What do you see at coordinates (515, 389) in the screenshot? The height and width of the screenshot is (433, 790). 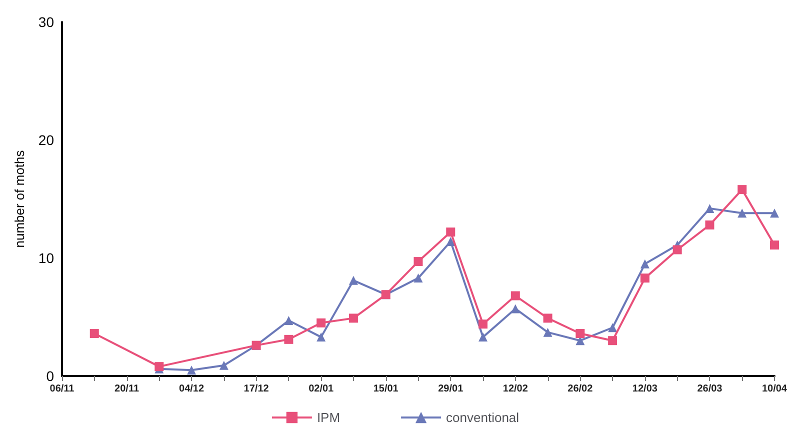 I see `x-tick-label: 12/02` at bounding box center [515, 389].